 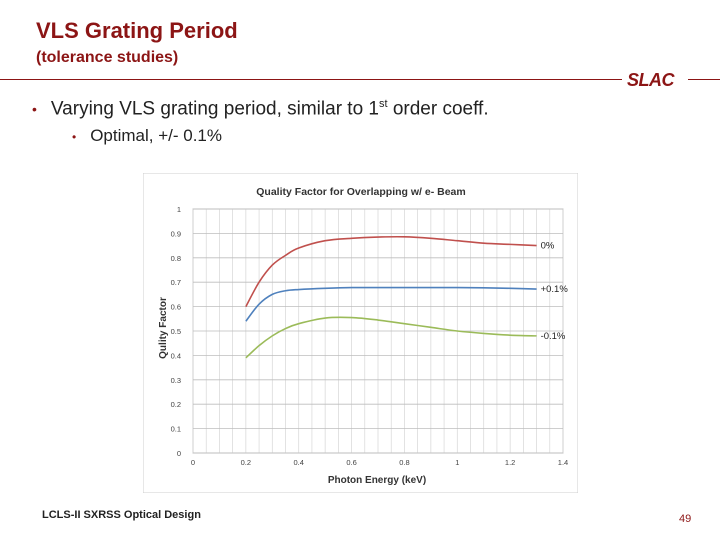 What do you see at coordinates (176, 233) in the screenshot?
I see `y-tick-label: 0.9` at bounding box center [176, 233].